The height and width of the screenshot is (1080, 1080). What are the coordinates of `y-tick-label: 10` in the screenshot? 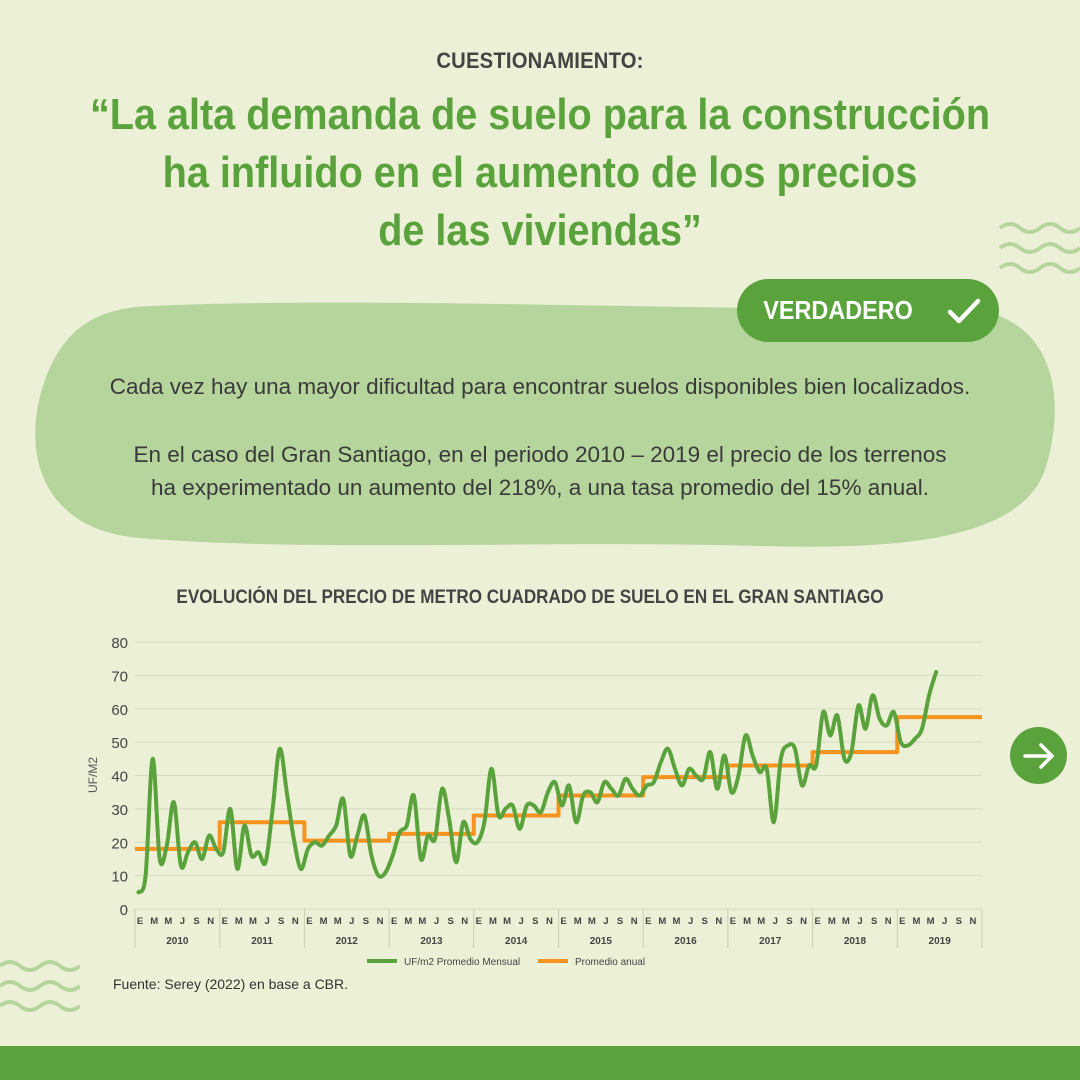 It's located at (119, 877).